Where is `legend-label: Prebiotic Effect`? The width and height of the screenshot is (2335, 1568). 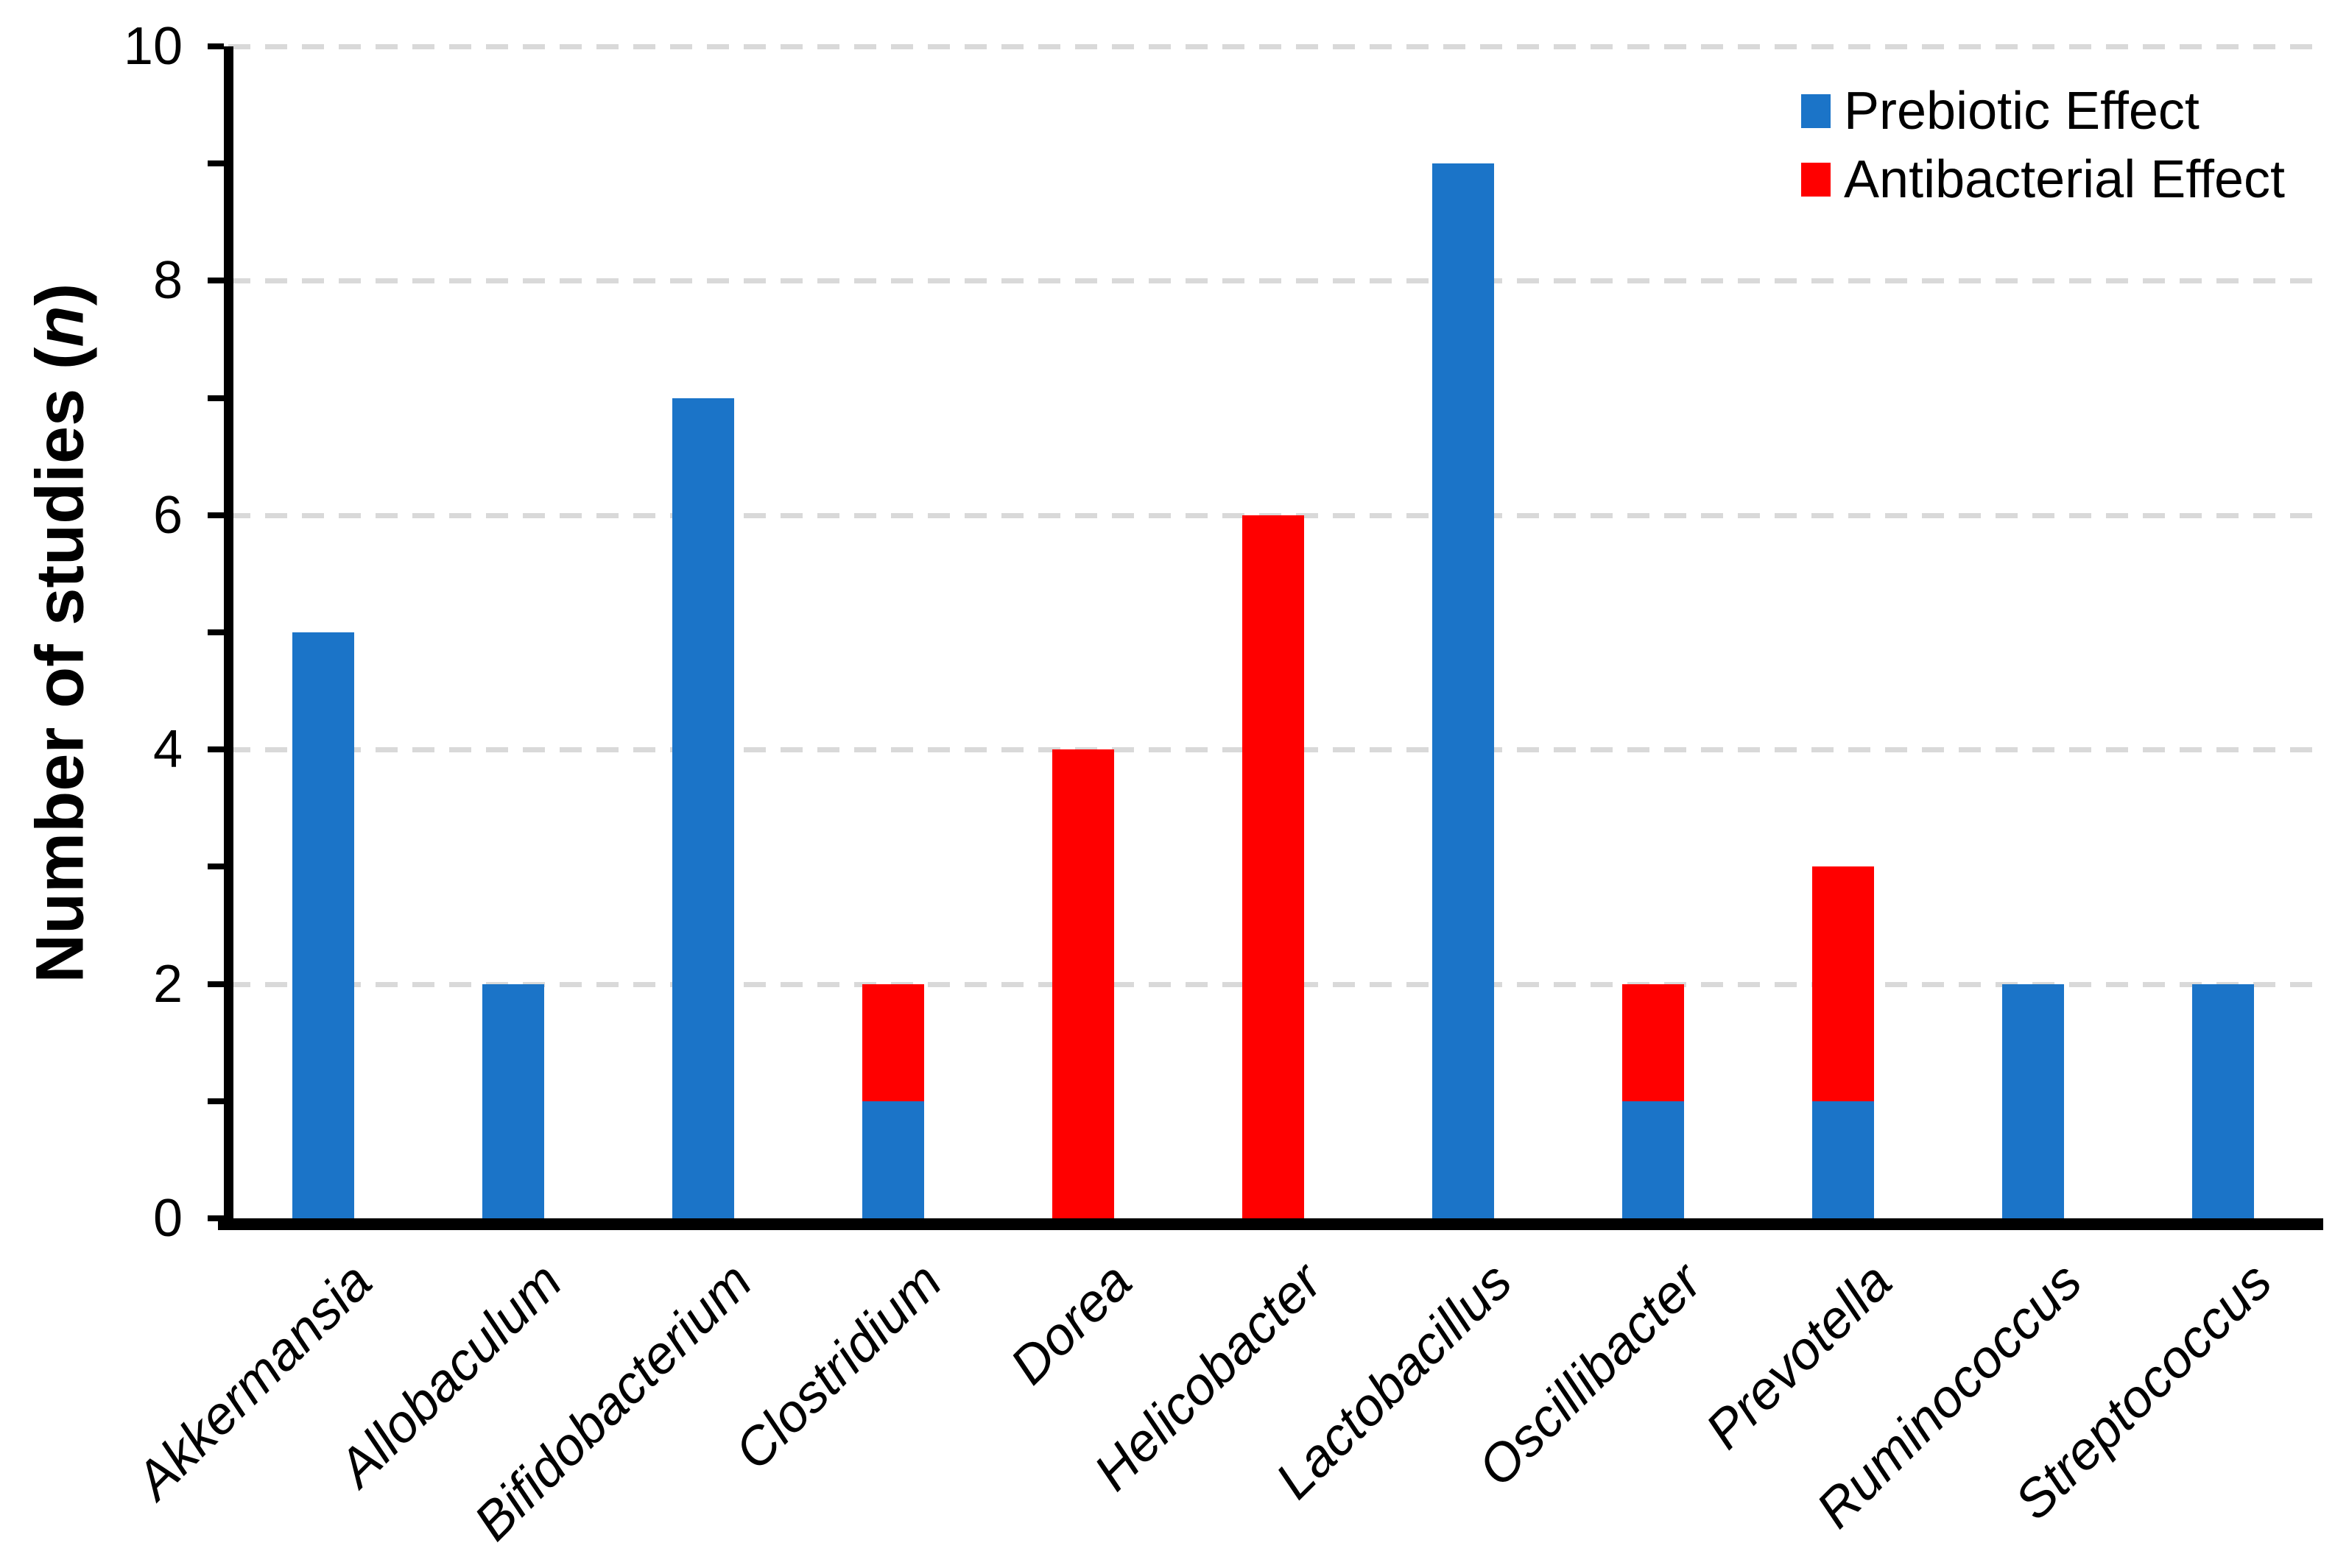 legend-label: Prebiotic Effect is located at coordinates (2022, 111).